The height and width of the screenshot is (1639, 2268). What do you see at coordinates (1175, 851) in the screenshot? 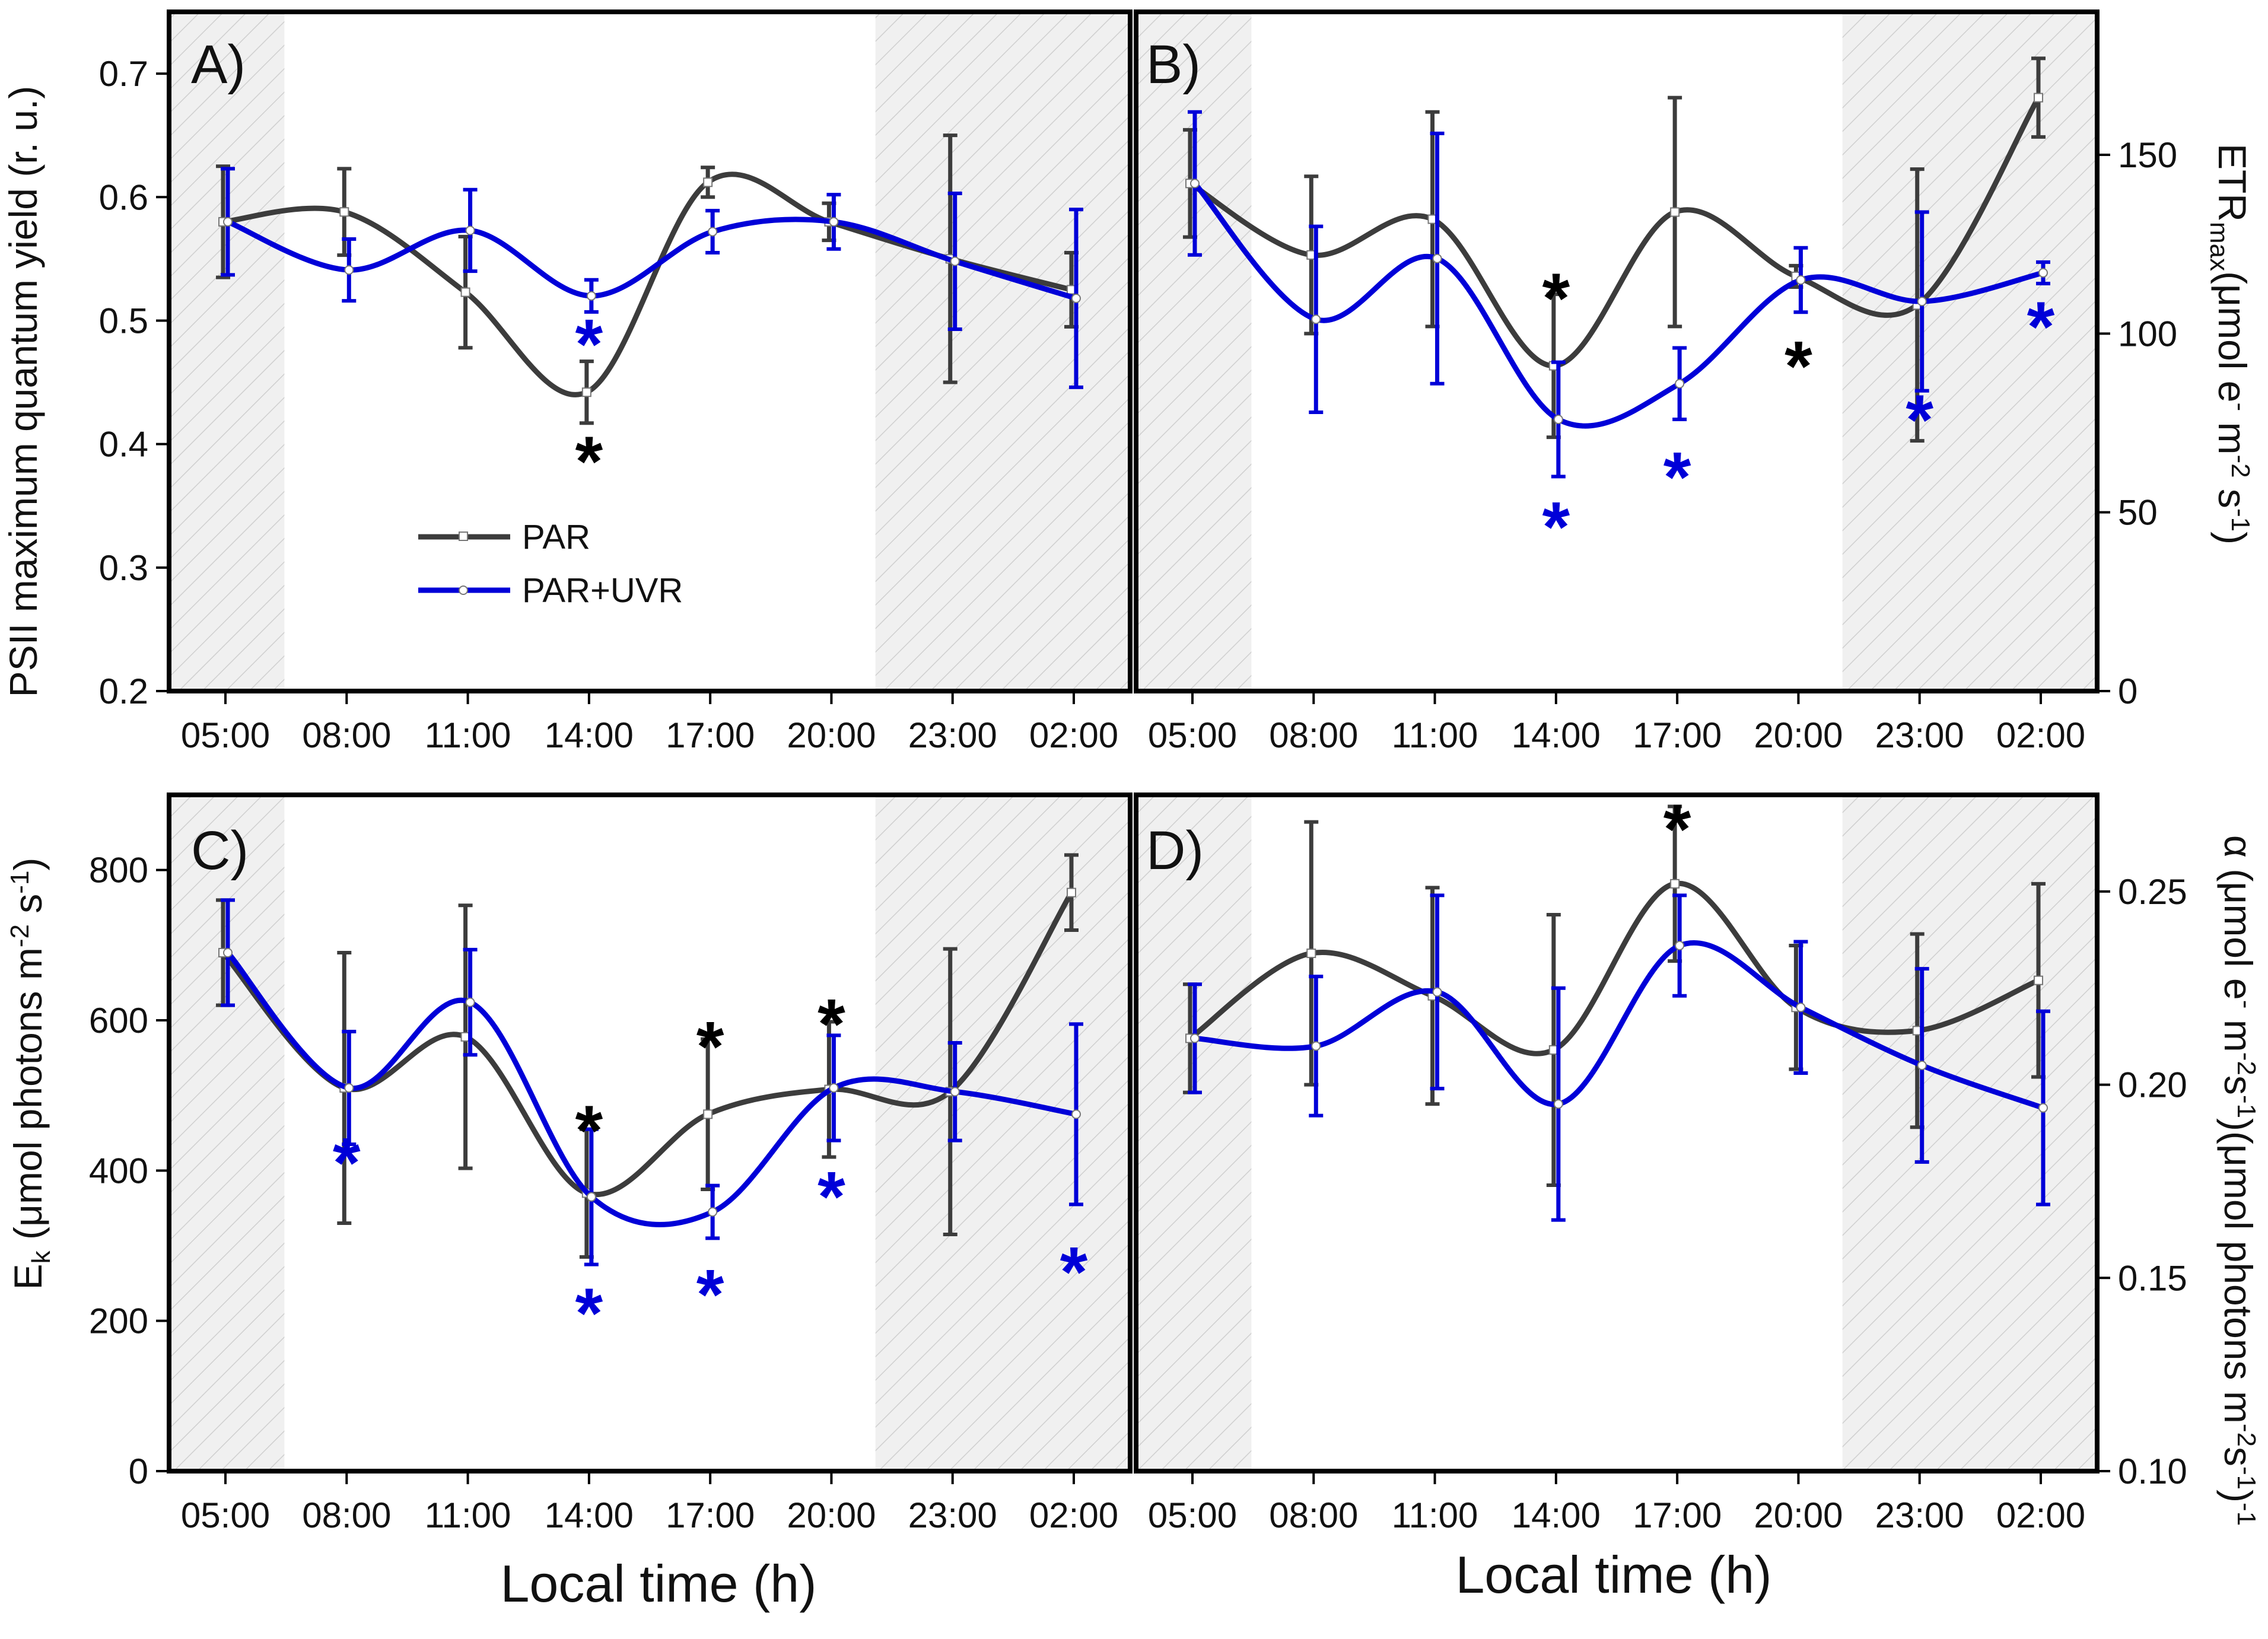
I see `panel-letter-d: D)` at bounding box center [1175, 851].